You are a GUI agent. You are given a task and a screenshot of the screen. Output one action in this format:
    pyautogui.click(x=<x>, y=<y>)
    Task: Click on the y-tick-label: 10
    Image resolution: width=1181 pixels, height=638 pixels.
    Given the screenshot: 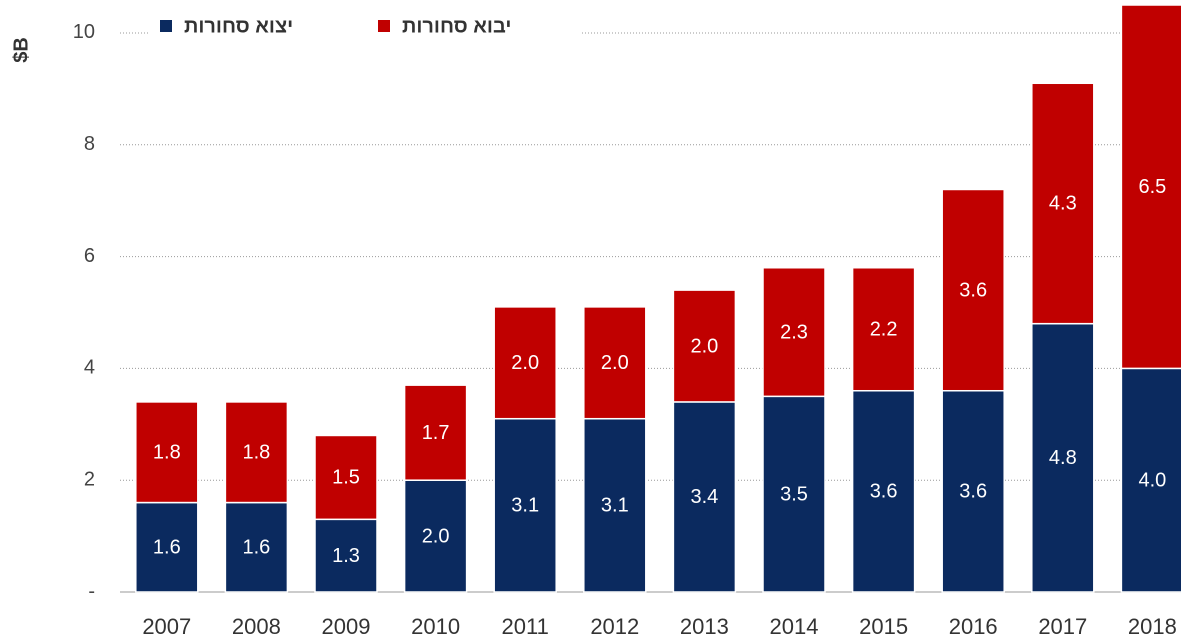 What is the action you would take?
    pyautogui.click(x=84, y=32)
    